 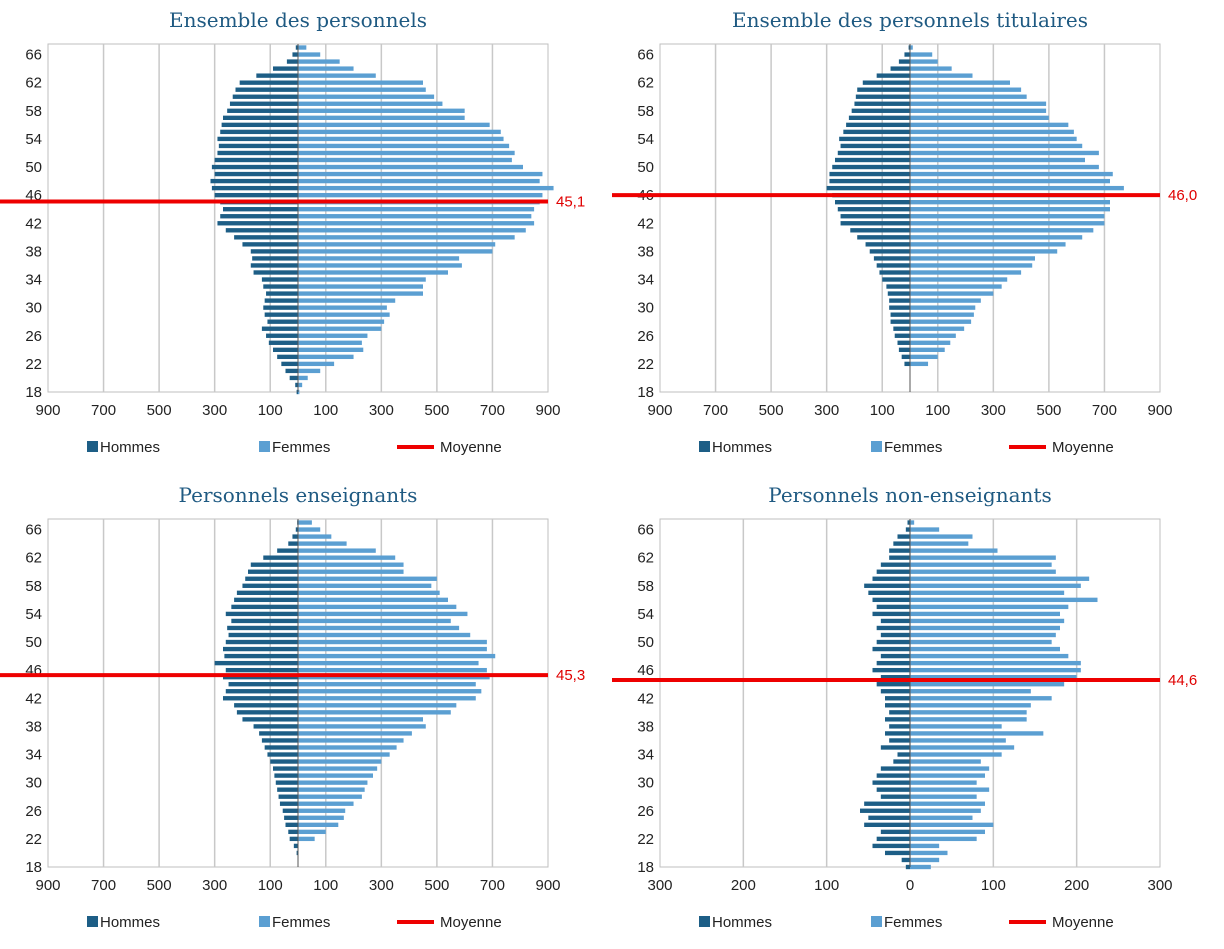 I want to click on y-tick-label: 50, so click(x=33, y=642).